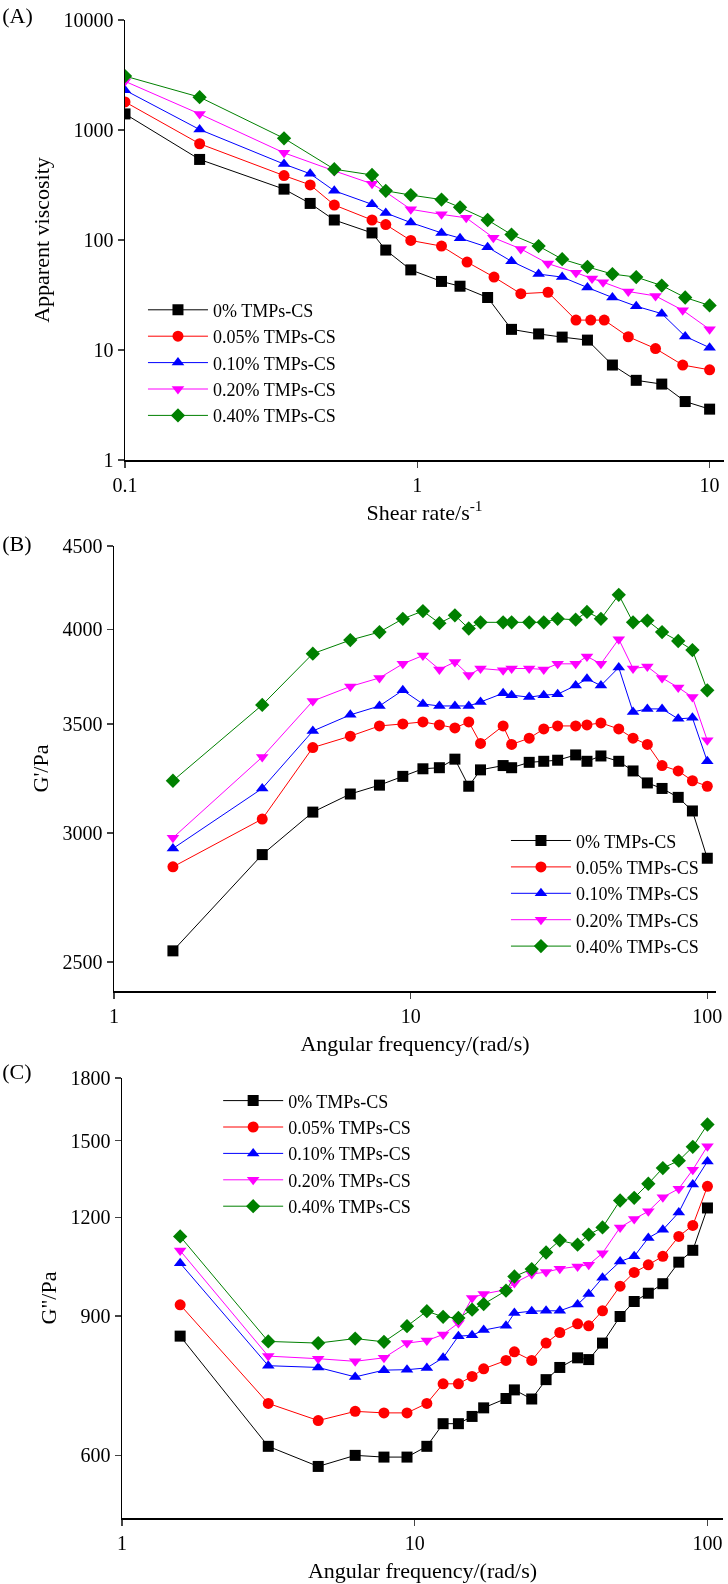 Image resolution: width=728 pixels, height=1584 pixels. What do you see at coordinates (40, 768) in the screenshot?
I see `y-axis-title: G'/Pa` at bounding box center [40, 768].